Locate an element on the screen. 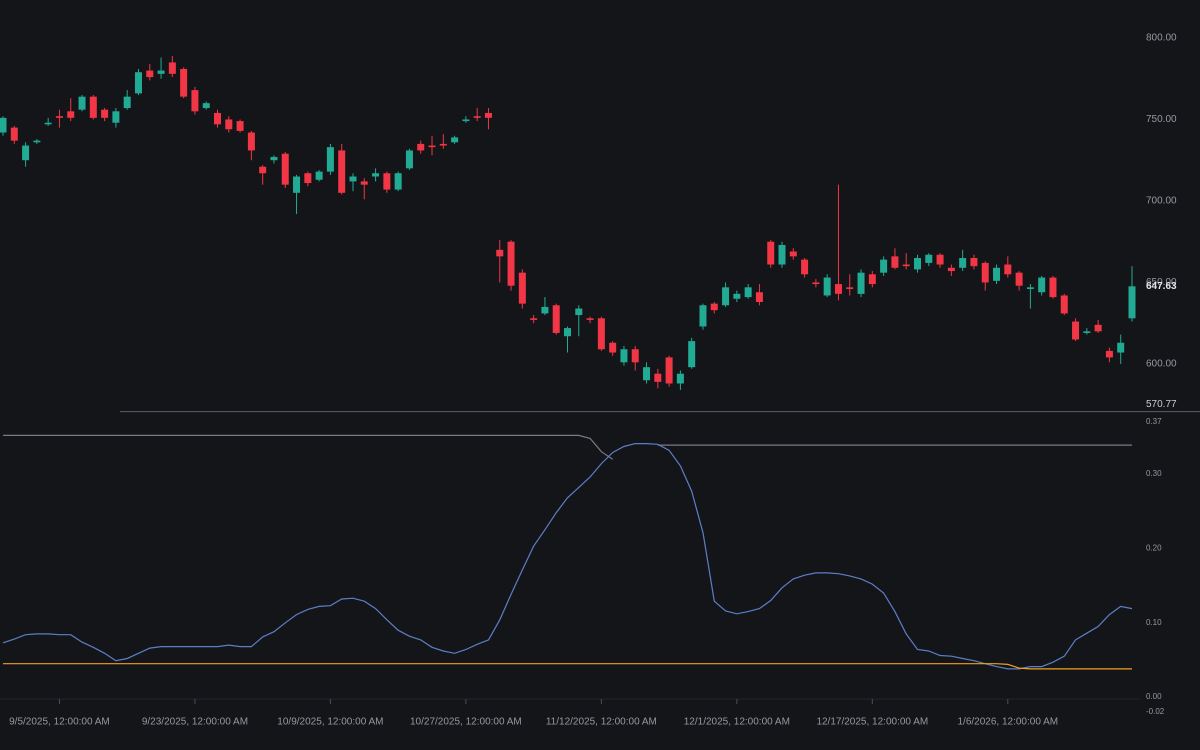 Image resolution: width=1200 pixels, height=750 pixels. last-price-label: 647.63 is located at coordinates (1161, 286).